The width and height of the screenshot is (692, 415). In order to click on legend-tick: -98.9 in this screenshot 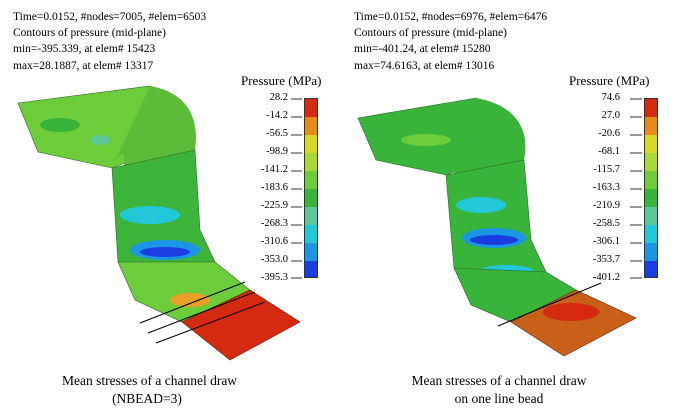, I will do `click(277, 151)`.